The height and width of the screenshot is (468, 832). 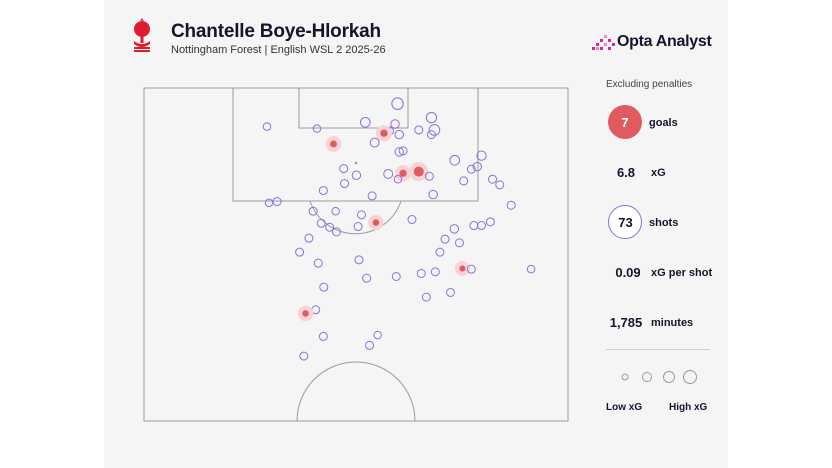 I want to click on penalty-arc, so click(x=355, y=217).